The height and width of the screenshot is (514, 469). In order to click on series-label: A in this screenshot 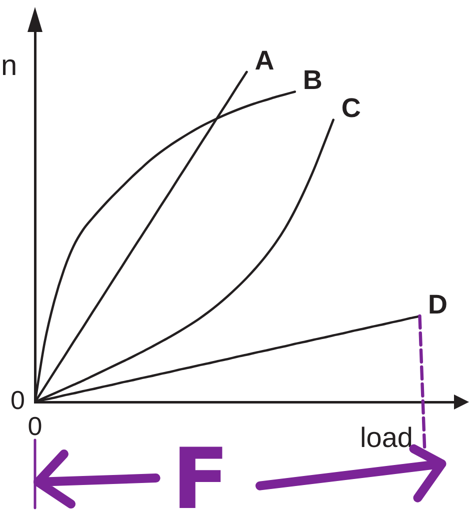, I will do `click(264, 60)`.